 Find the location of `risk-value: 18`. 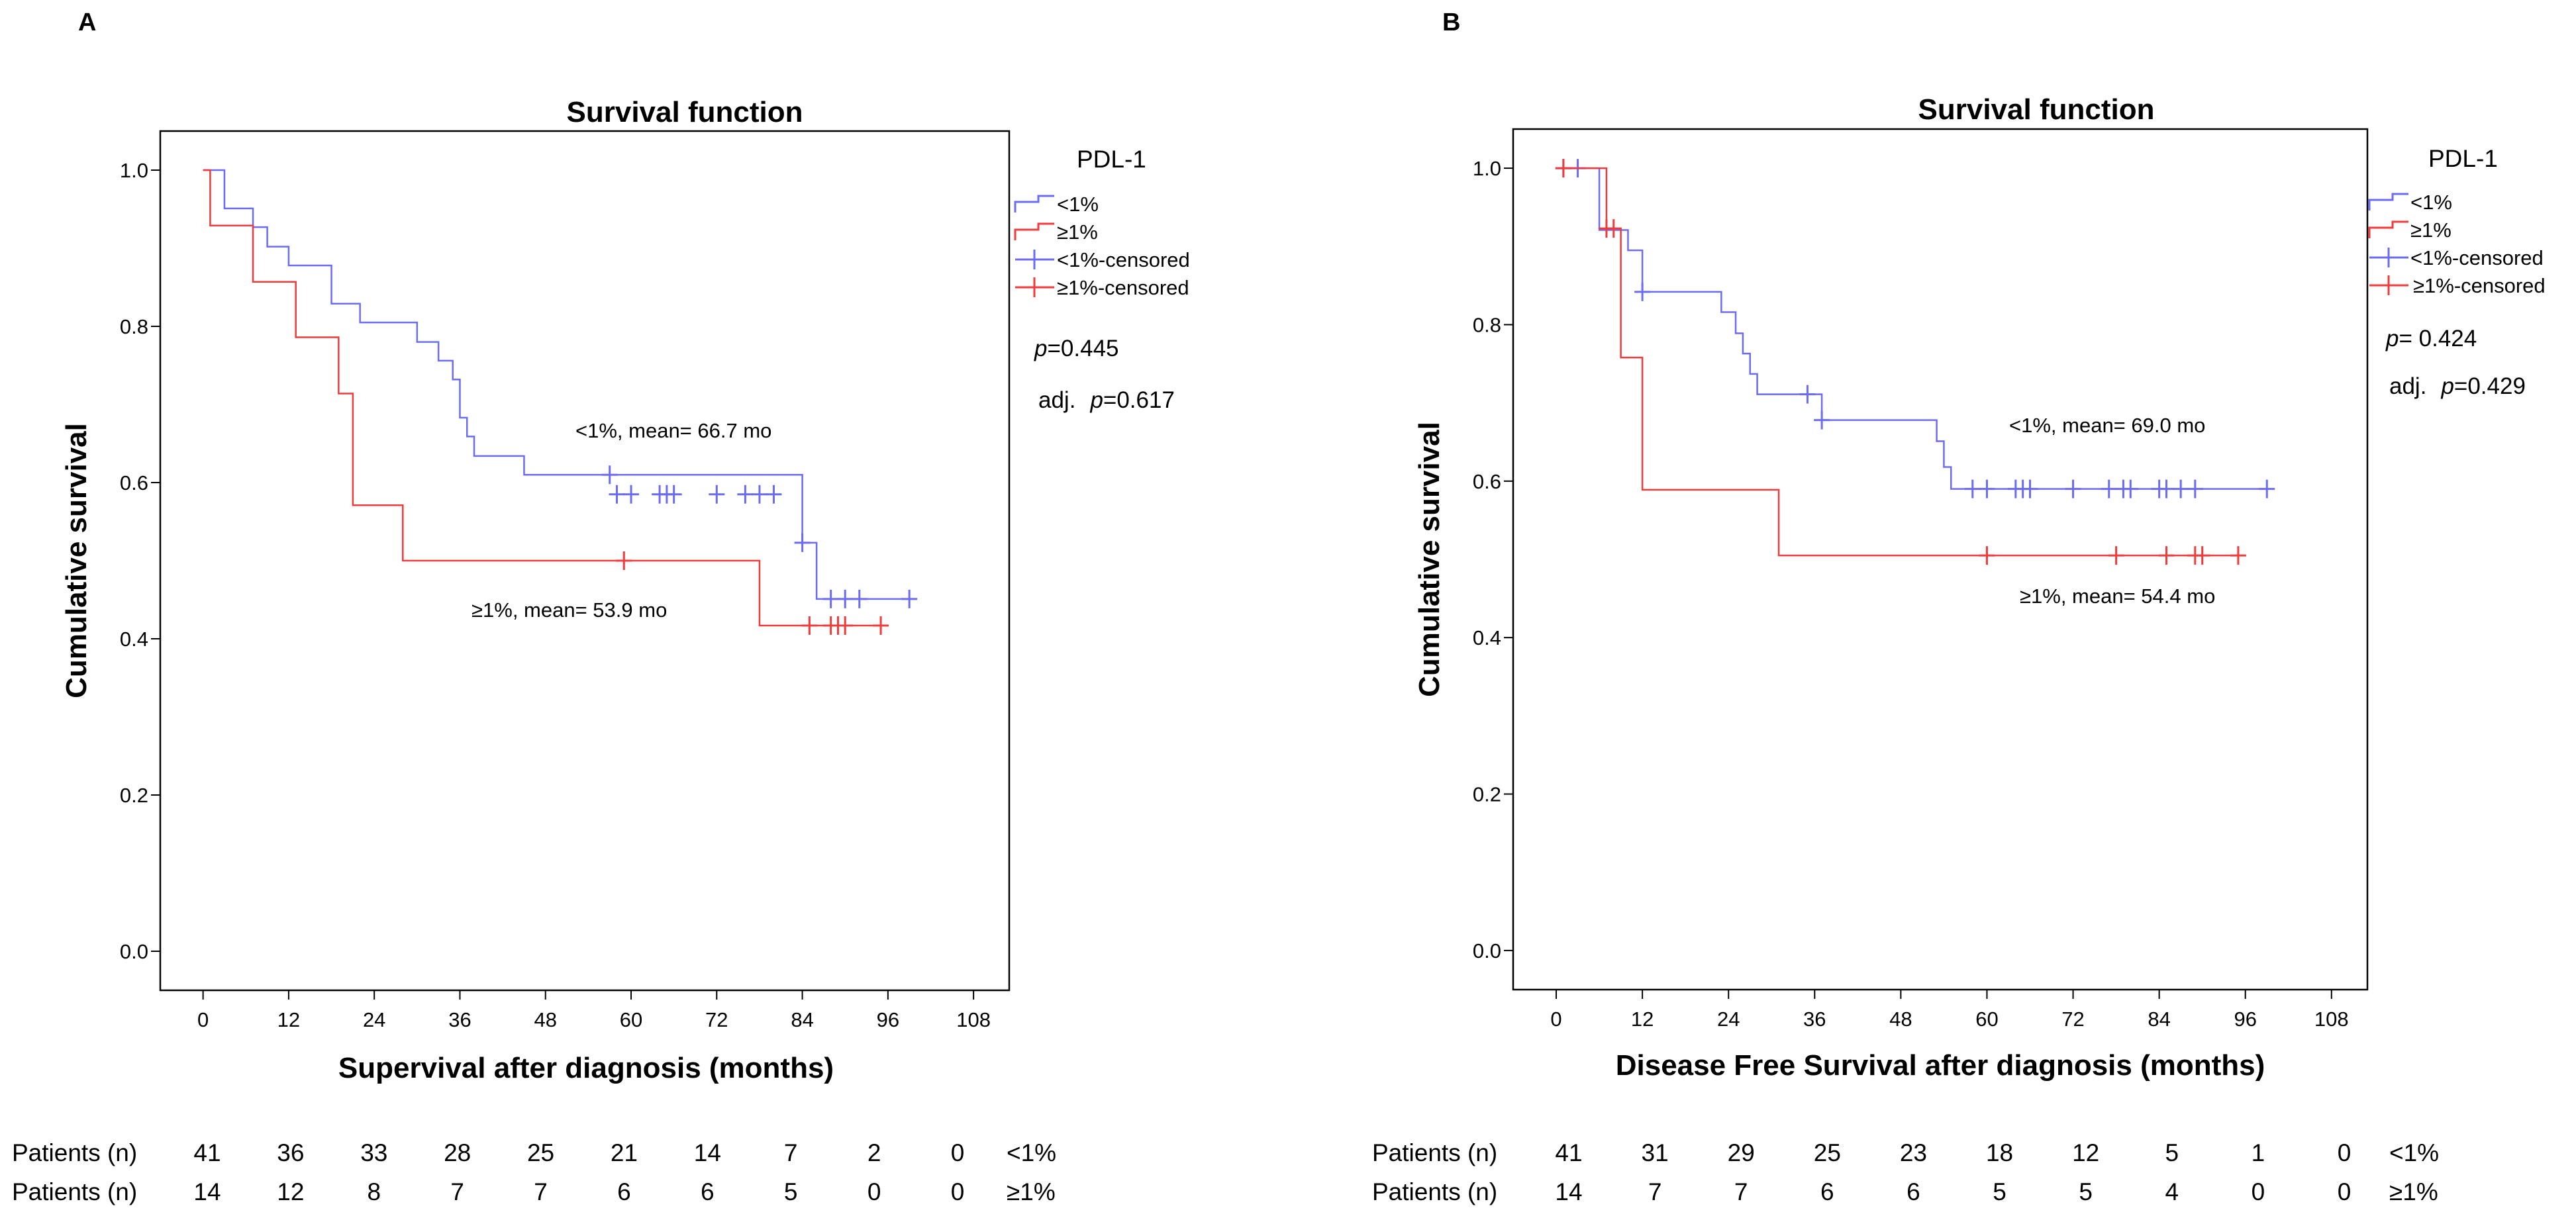

risk-value: 18 is located at coordinates (1999, 1152).